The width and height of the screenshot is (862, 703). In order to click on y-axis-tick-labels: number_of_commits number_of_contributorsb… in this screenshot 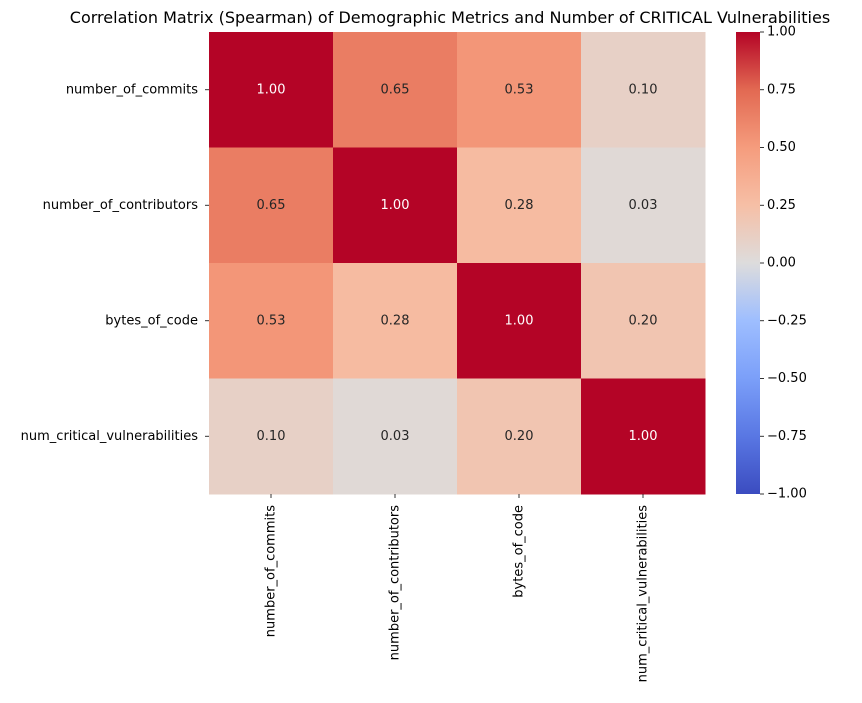, I will do `click(115, 263)`.